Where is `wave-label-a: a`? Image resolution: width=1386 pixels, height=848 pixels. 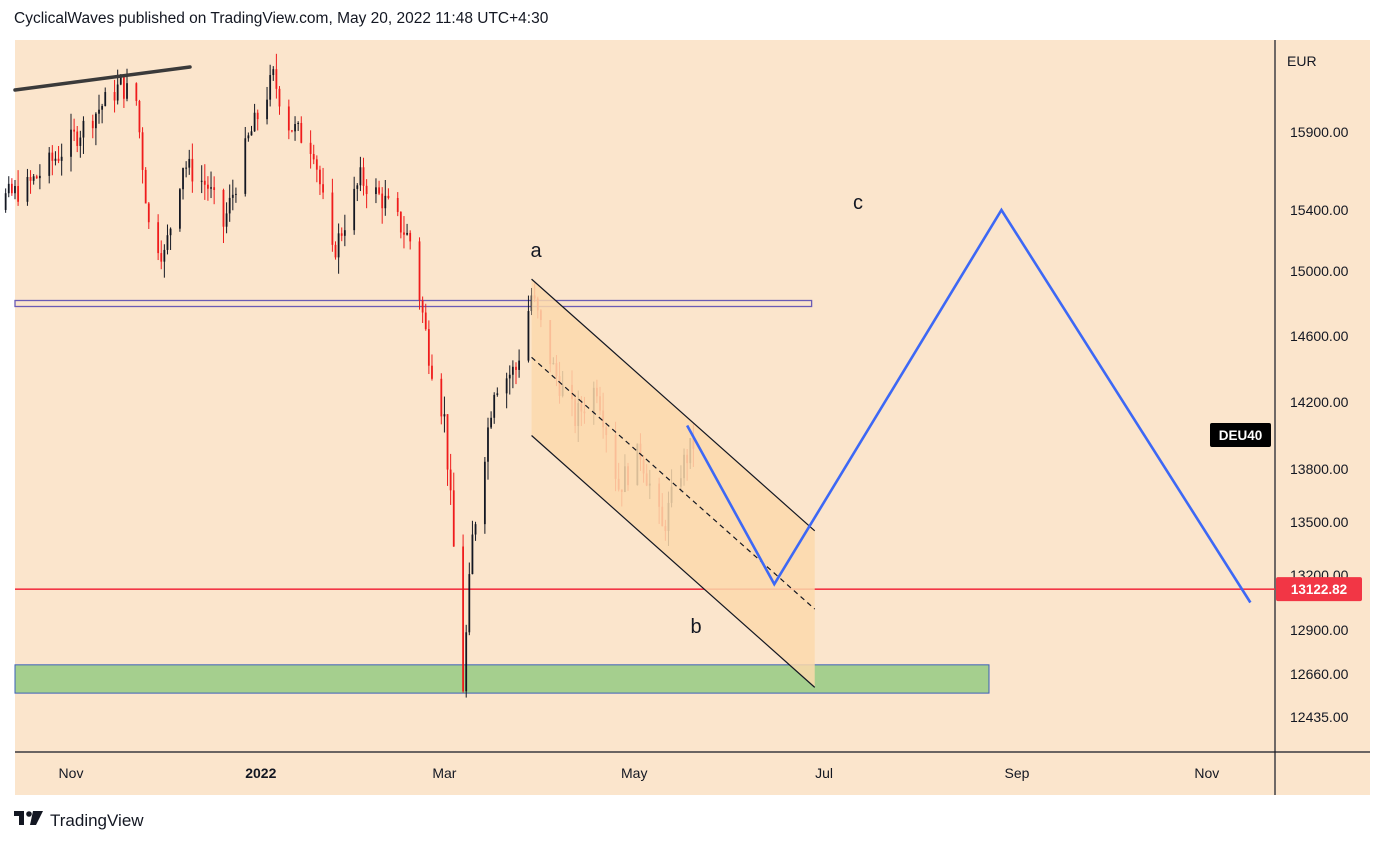 wave-label-a: a is located at coordinates (536, 251).